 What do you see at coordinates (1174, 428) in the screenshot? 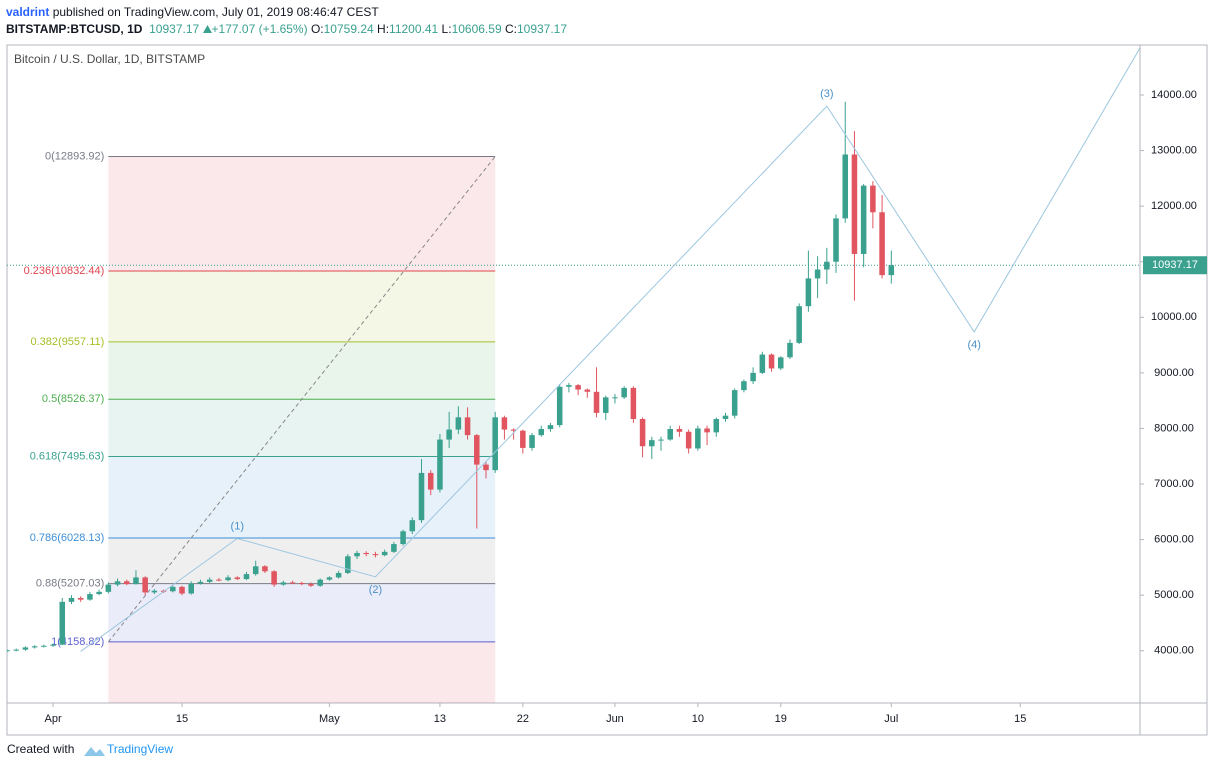
I see `y-tick-label: 8000.00` at bounding box center [1174, 428].